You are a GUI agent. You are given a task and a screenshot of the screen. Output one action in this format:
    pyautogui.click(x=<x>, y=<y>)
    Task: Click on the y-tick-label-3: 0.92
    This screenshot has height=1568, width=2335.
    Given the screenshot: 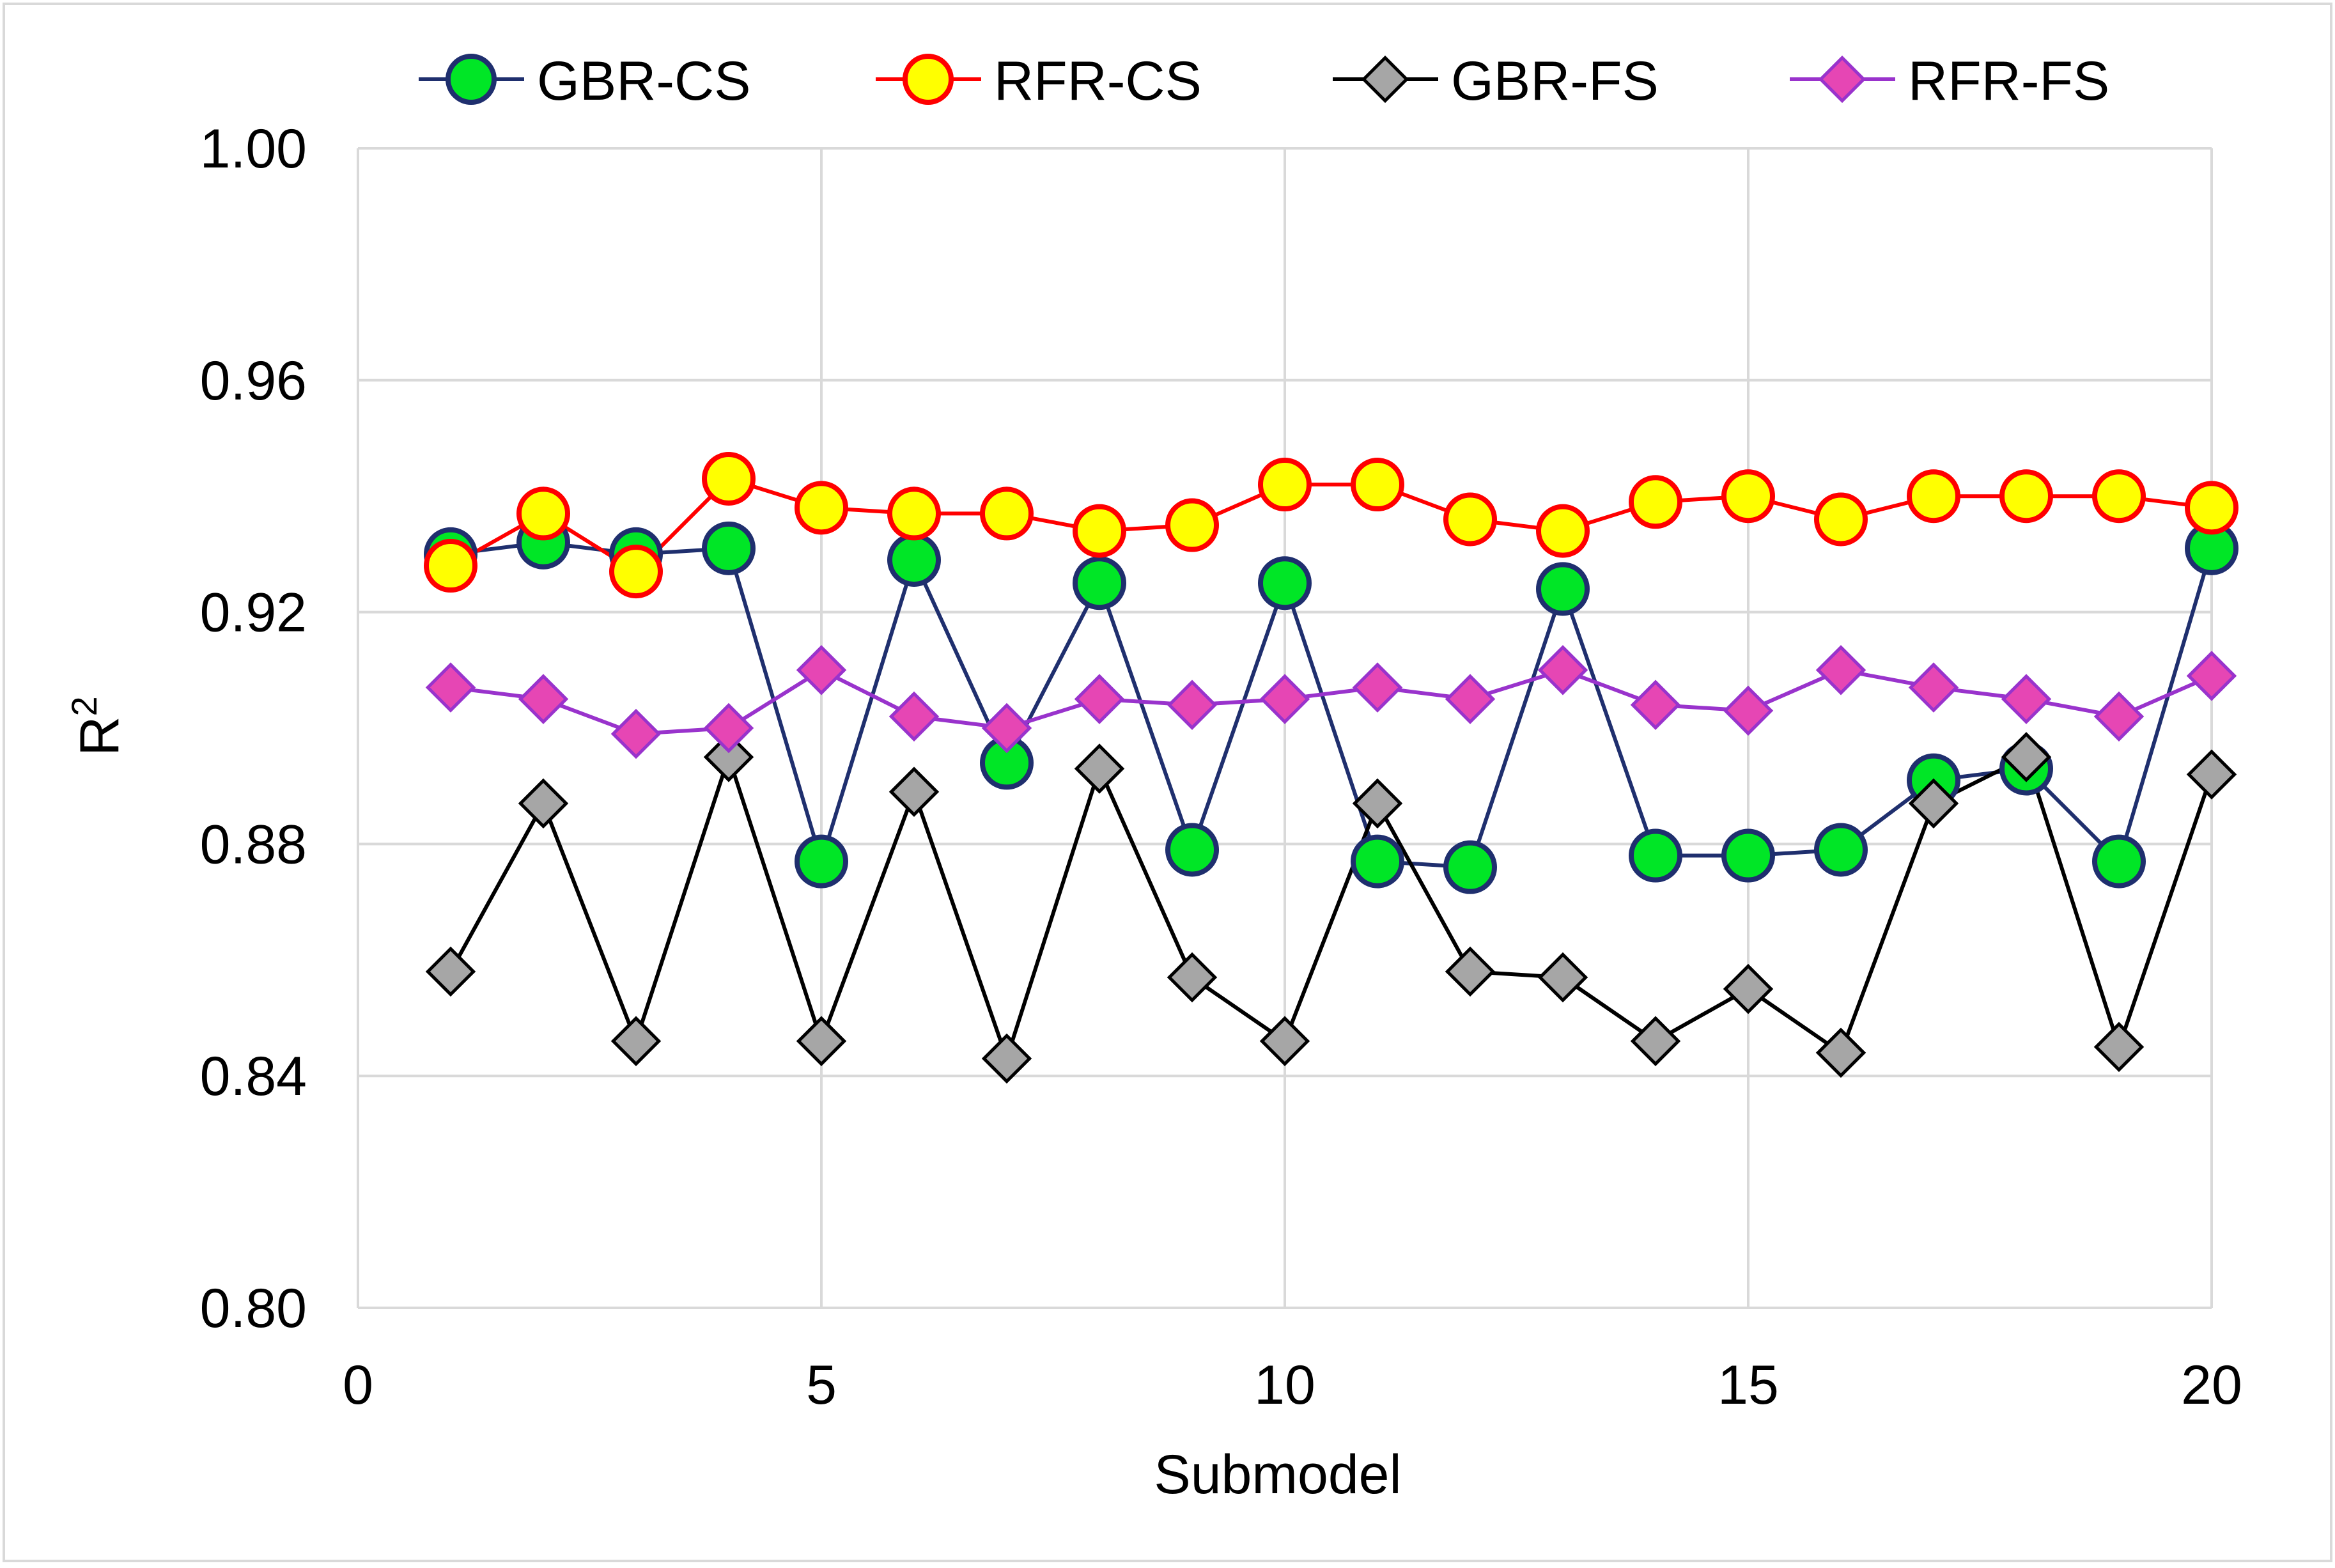 What is the action you would take?
    pyautogui.click(x=254, y=613)
    